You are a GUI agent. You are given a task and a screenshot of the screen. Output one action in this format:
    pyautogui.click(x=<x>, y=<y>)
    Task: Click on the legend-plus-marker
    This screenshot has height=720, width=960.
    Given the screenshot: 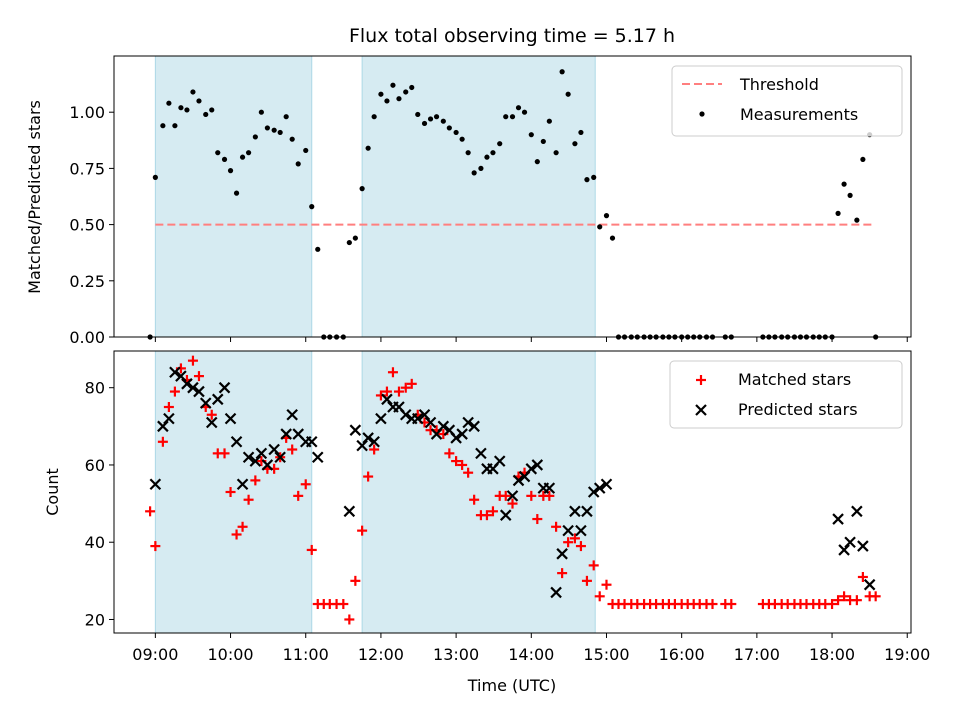 What is the action you would take?
    pyautogui.click(x=701, y=380)
    